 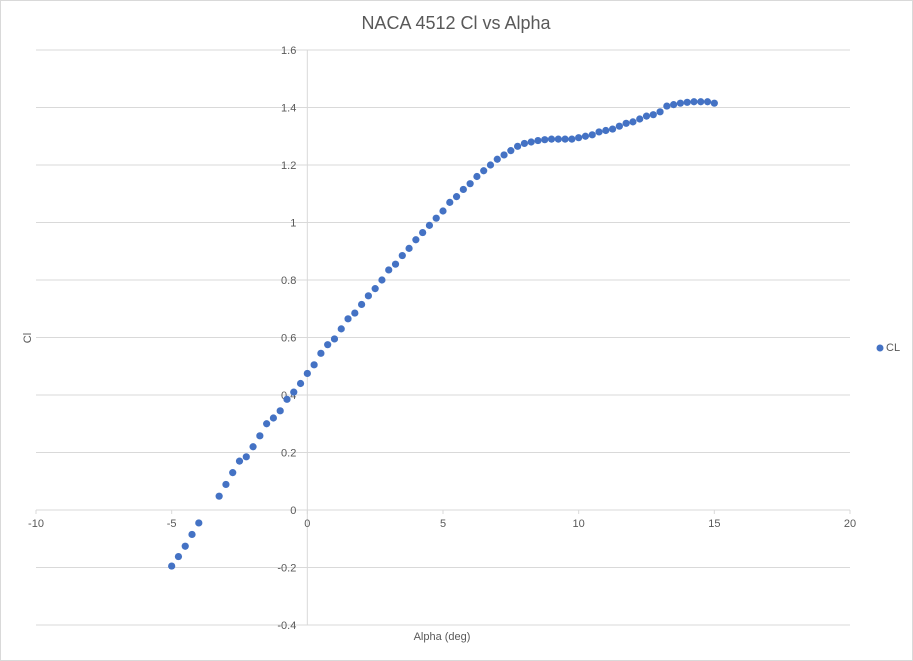 What do you see at coordinates (307, 524) in the screenshot?
I see `x-tick-label: 0` at bounding box center [307, 524].